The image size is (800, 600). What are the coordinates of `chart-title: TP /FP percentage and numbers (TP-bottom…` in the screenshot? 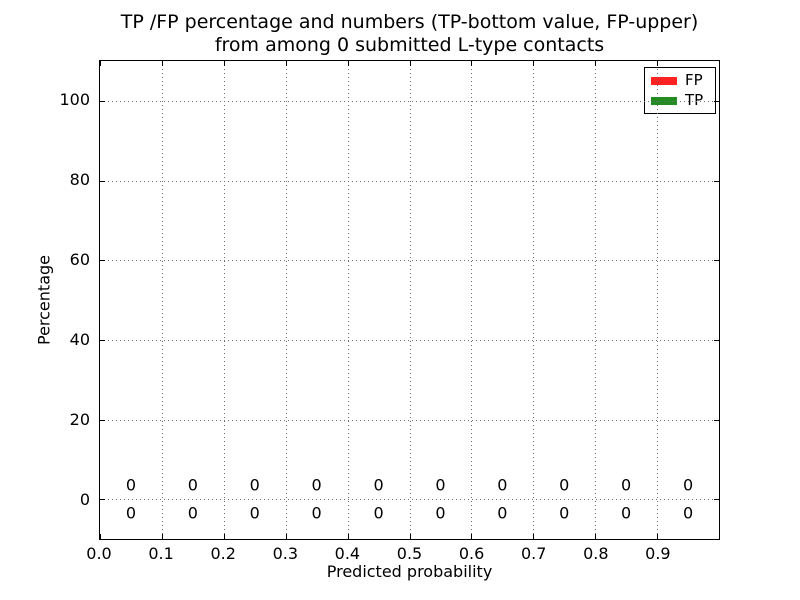 It's located at (409, 33).